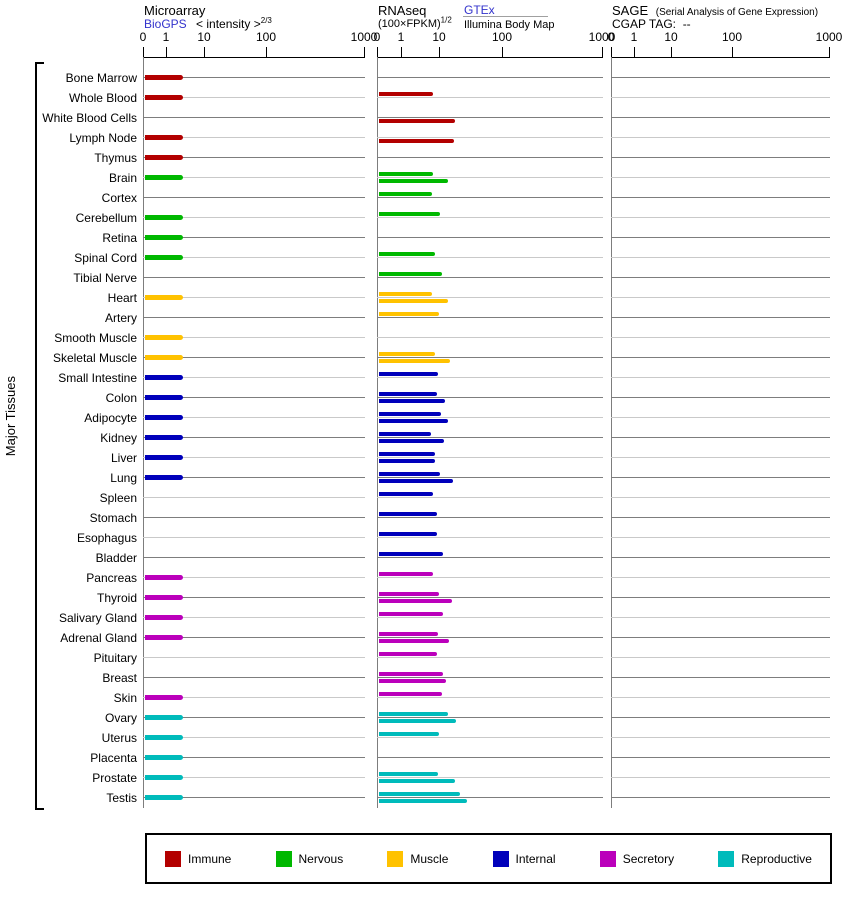 This screenshot has width=842, height=900. I want to click on legend-item: Muscle, so click(417, 858).